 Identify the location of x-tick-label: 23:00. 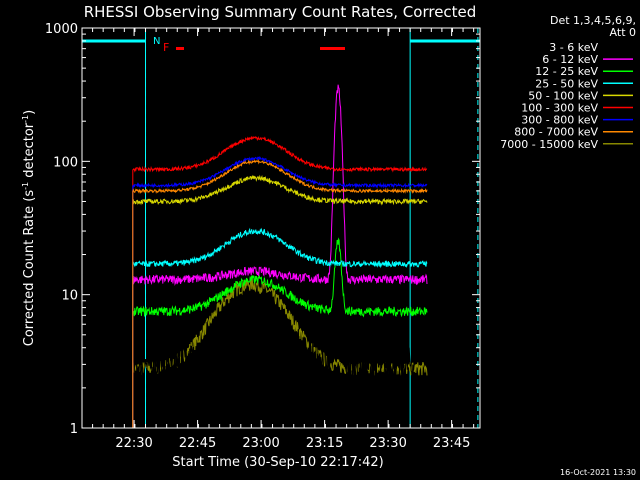
(260, 443).